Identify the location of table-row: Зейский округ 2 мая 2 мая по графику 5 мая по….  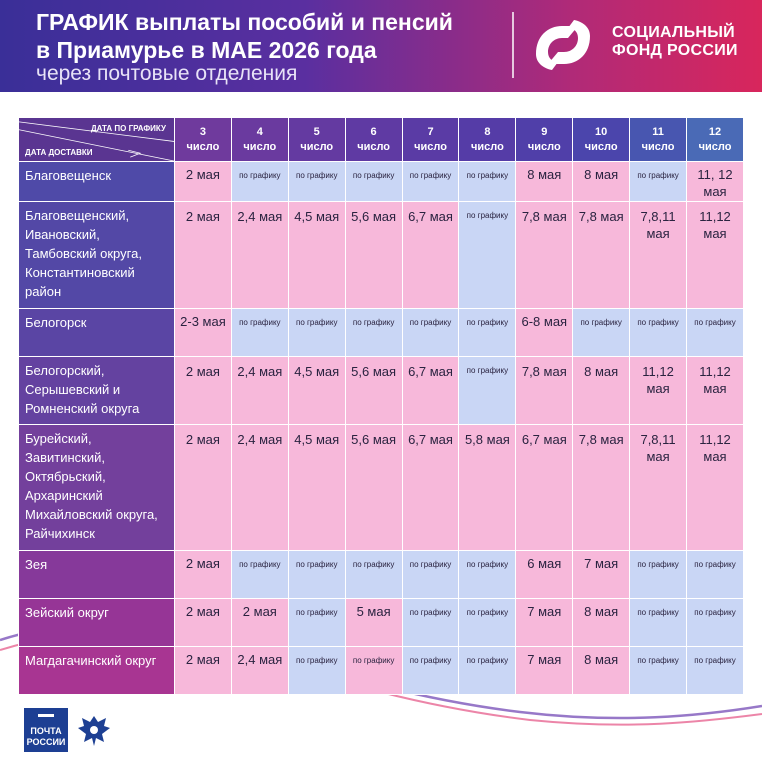
(381, 622).